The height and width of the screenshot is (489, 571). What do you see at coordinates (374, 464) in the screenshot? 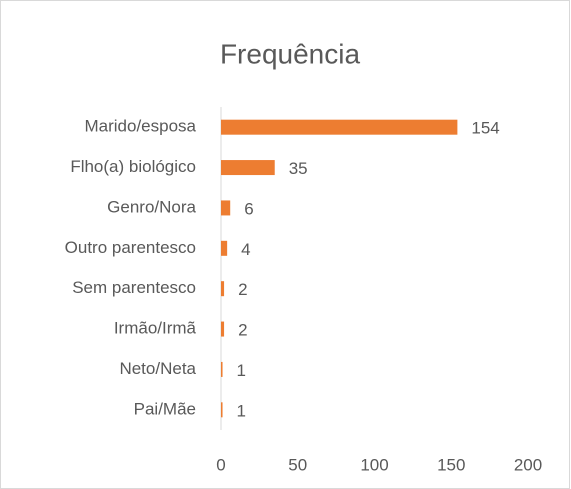
I see `x-tick-label: 100` at bounding box center [374, 464].